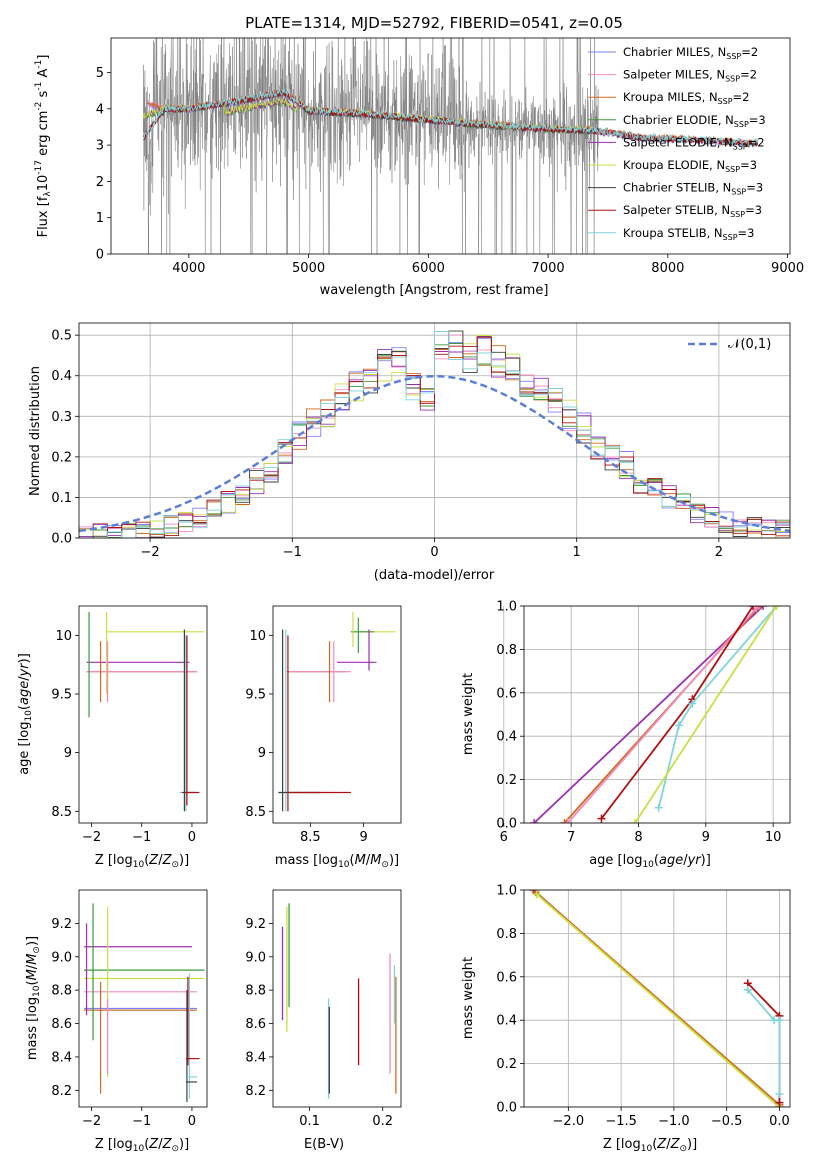 Image resolution: width=819 pixels, height=1170 pixels. What do you see at coordinates (43, 146) in the screenshot?
I see `spectrum-ylabel: Flux [fλ10-17 erg cm-2 s-1 A-1]` at bounding box center [43, 146].